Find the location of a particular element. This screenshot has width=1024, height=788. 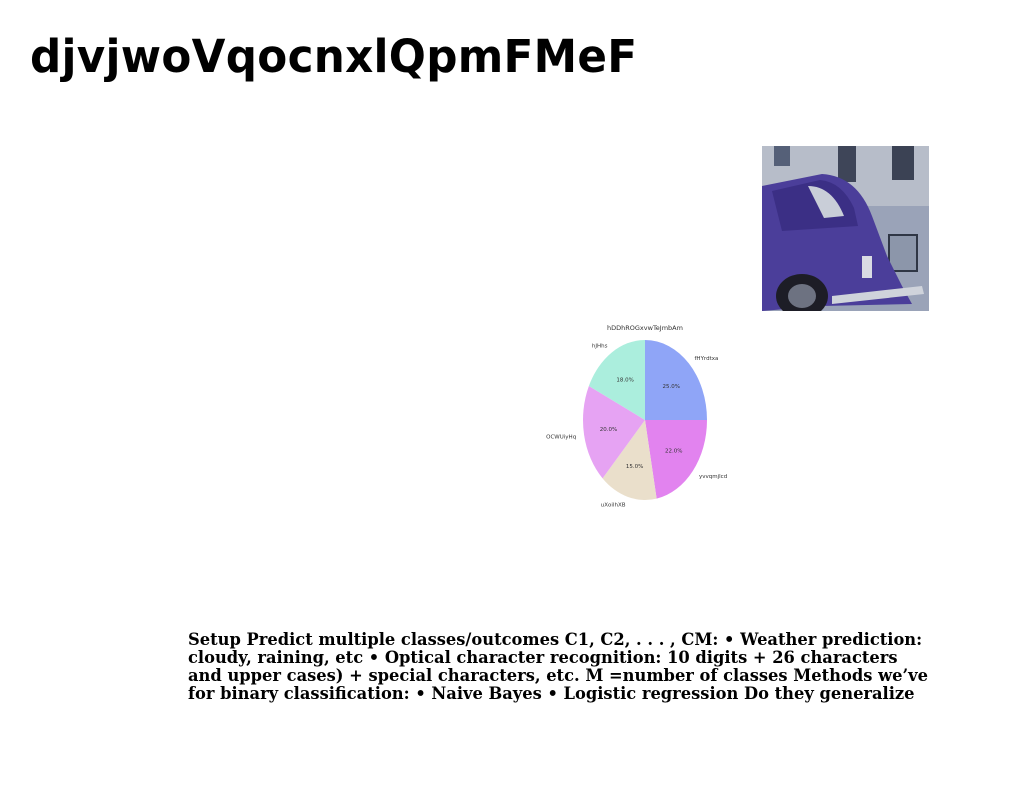

pie-value-label: 15.0% is located at coordinates (634, 467).